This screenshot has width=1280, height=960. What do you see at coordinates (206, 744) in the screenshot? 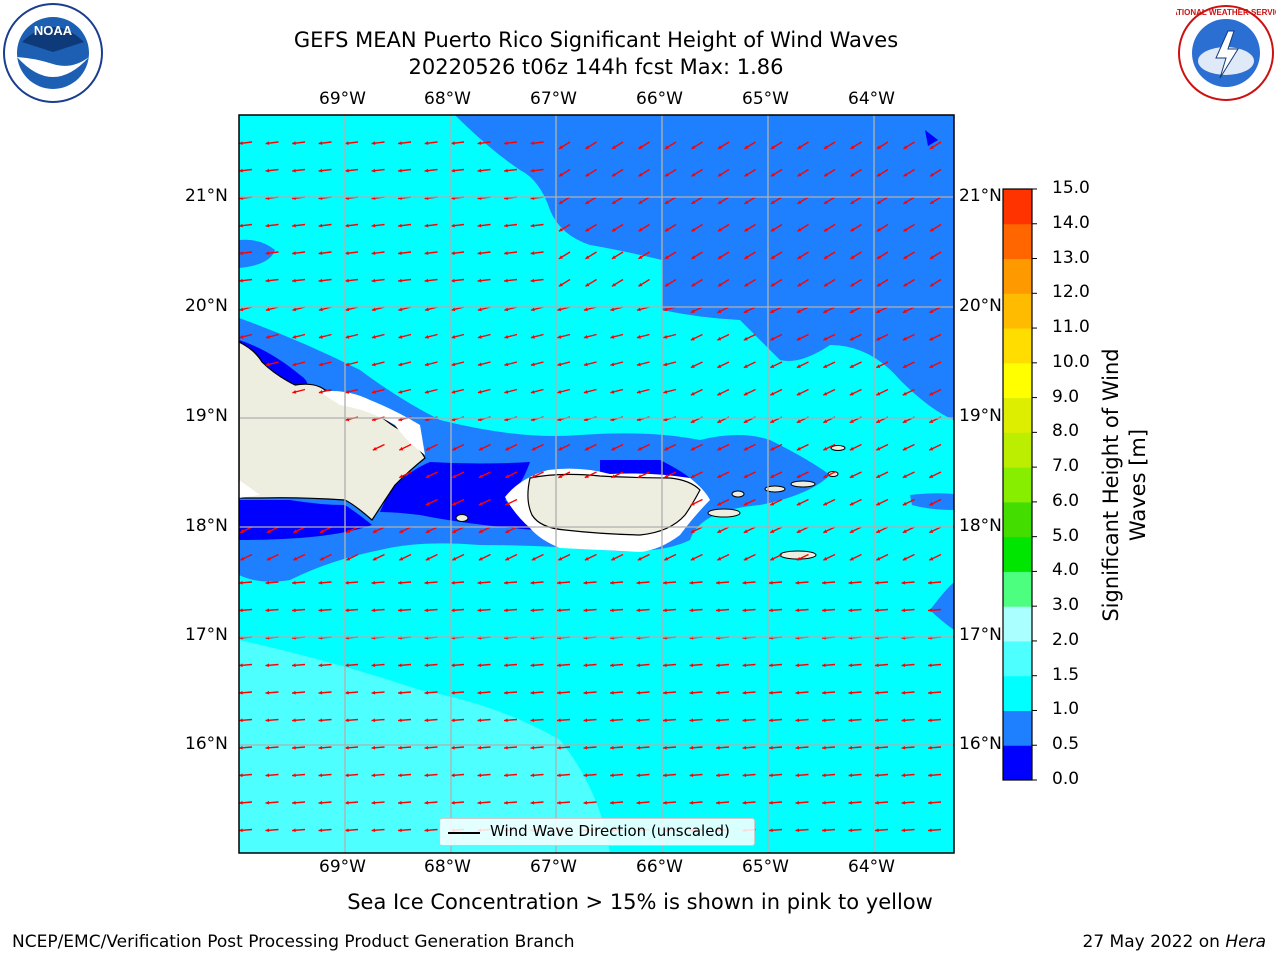
I see `lat-label-left: 16°N` at bounding box center [206, 744].